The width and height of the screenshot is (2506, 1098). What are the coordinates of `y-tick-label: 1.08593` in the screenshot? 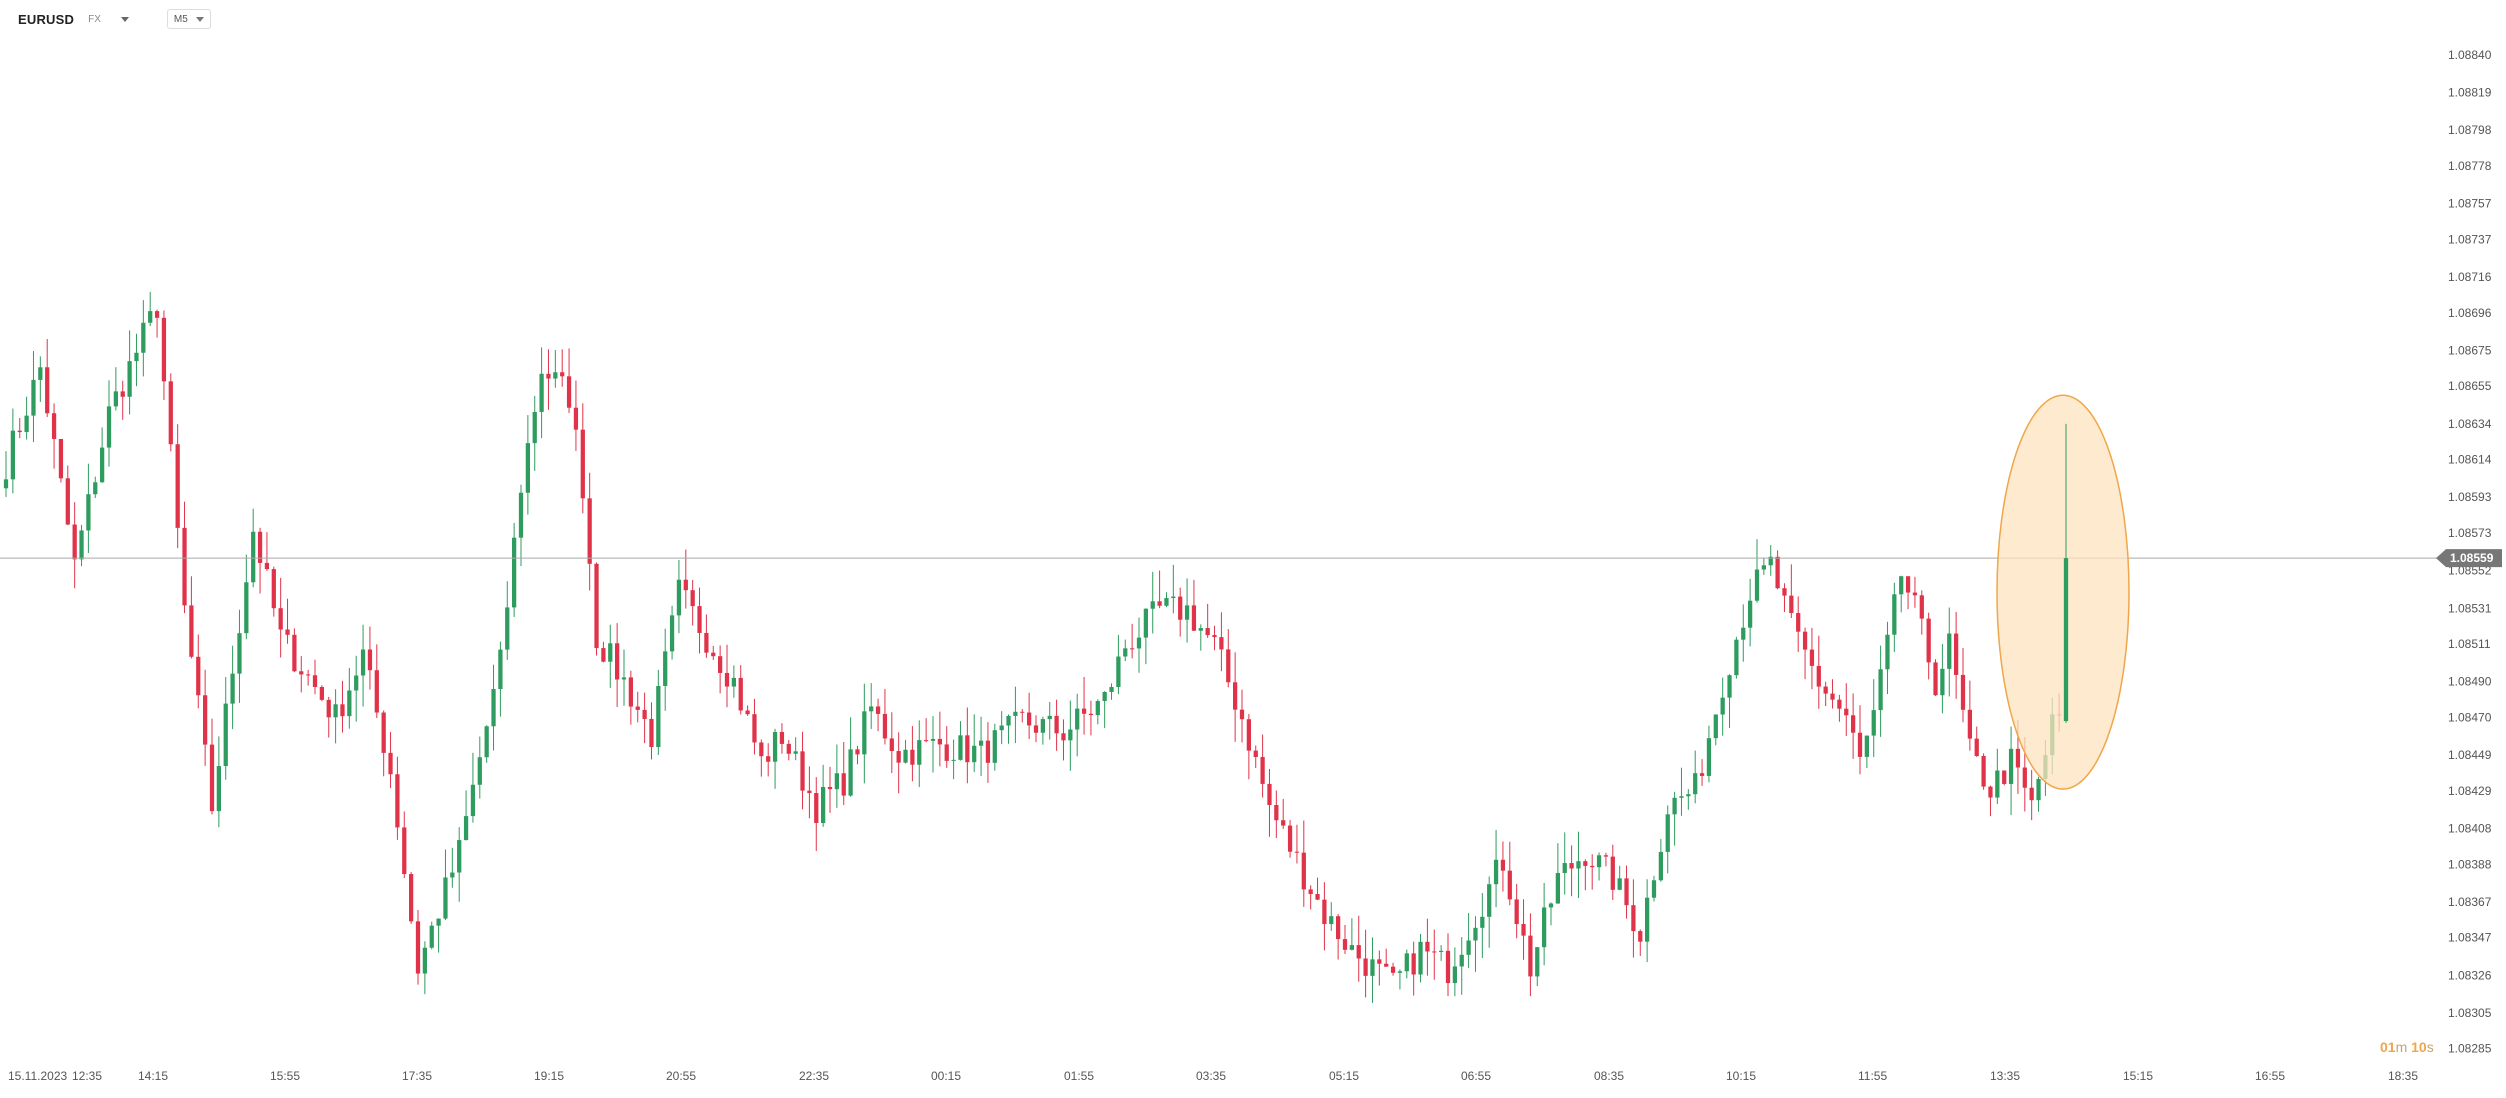 It's located at (2470, 497).